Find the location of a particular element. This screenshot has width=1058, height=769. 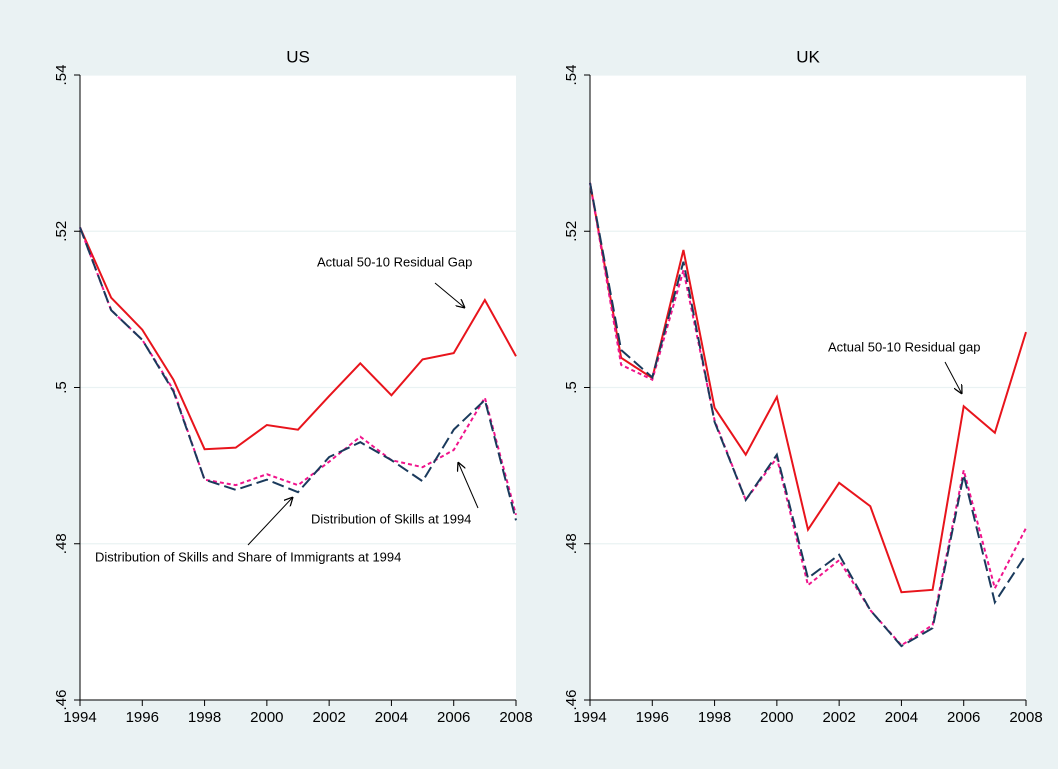

chart-title: US is located at coordinates (298, 56).